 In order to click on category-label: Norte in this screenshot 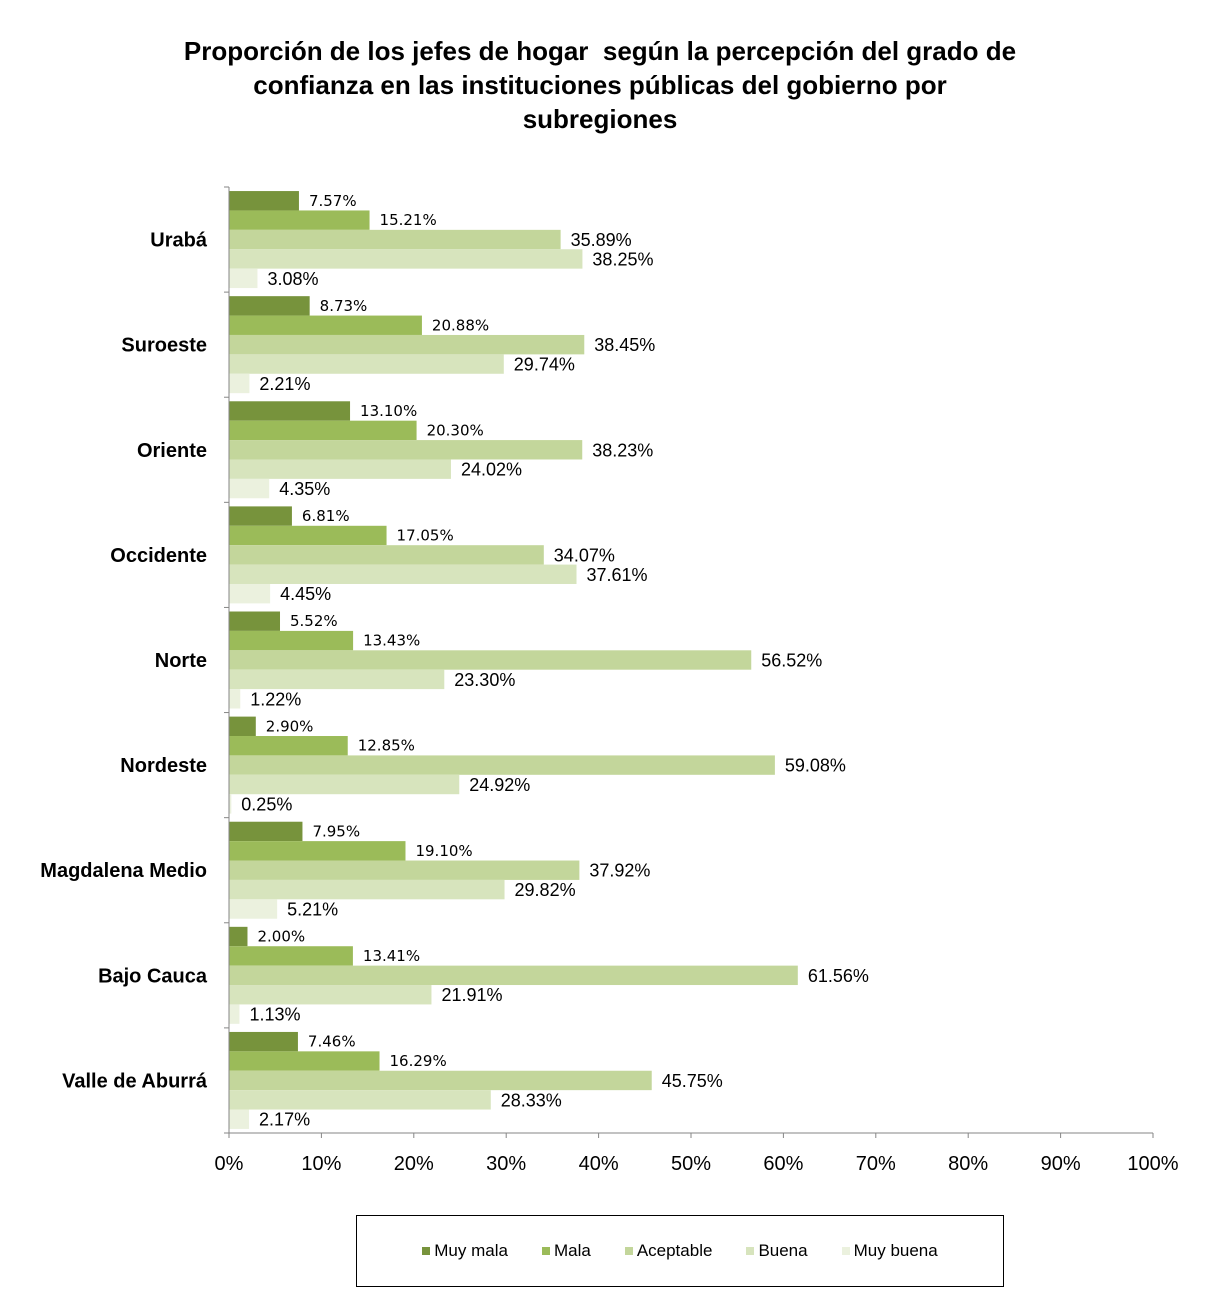, I will do `click(181, 661)`.